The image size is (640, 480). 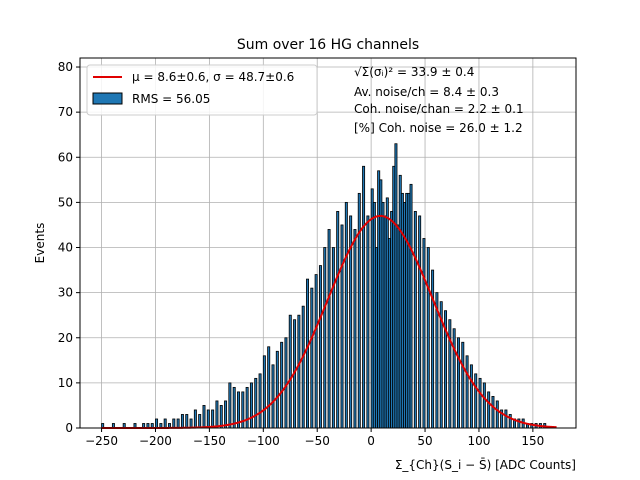 I want to click on y-tick-label: 60, so click(x=65, y=157).